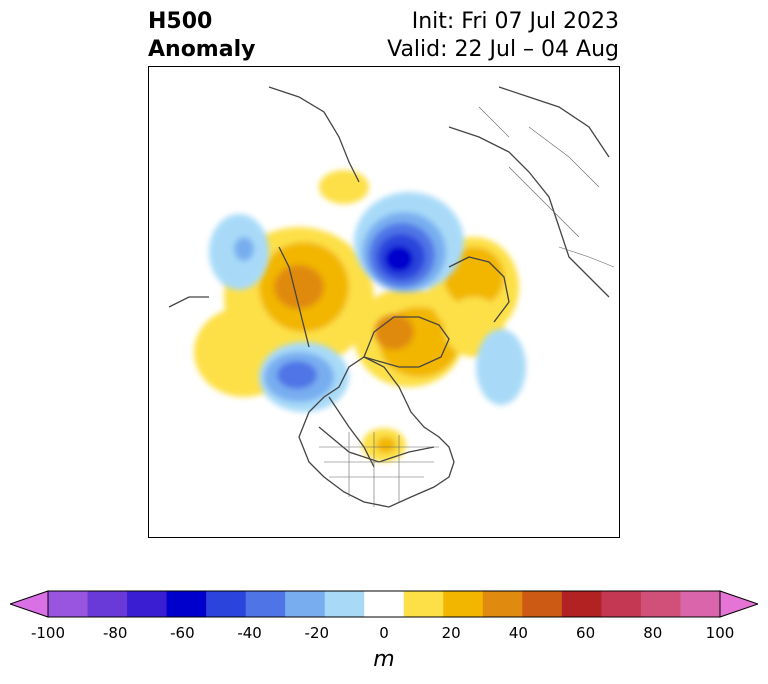 This screenshot has width=768, height=684. I want to click on colorbar-units: m, so click(384, 659).